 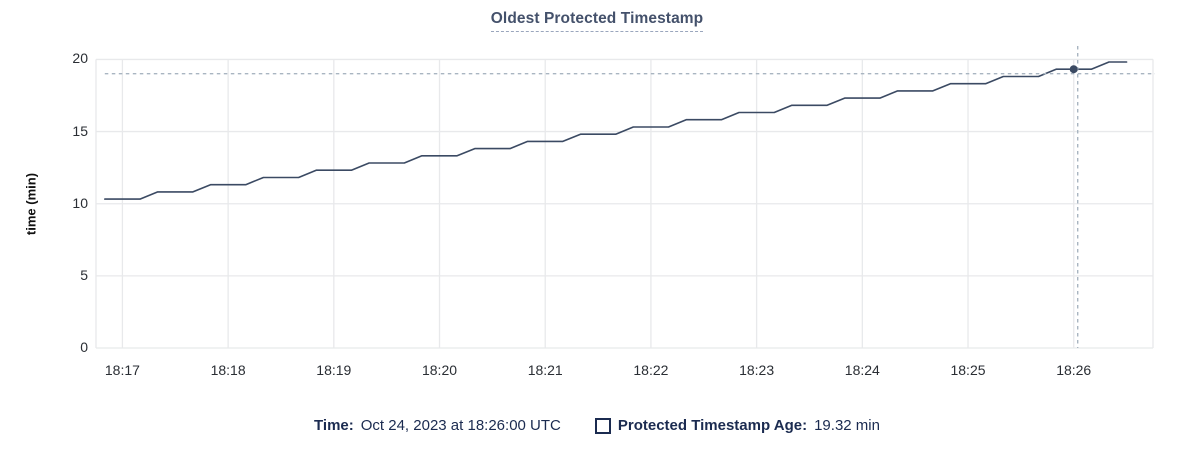 What do you see at coordinates (122, 370) in the screenshot?
I see `x-tick-label: 18:17` at bounding box center [122, 370].